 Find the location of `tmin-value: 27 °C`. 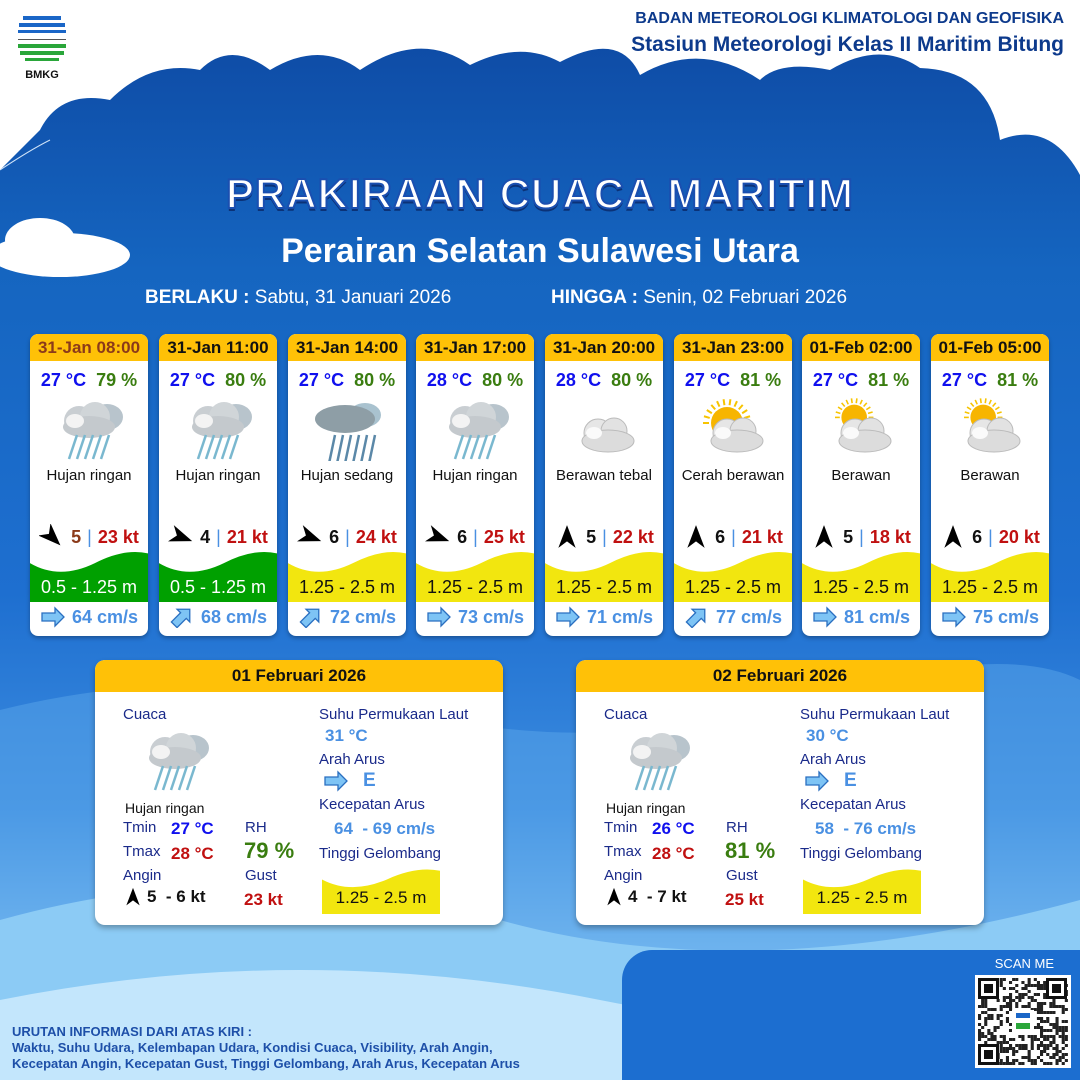

tmin-value: 27 °C is located at coordinates (192, 828).